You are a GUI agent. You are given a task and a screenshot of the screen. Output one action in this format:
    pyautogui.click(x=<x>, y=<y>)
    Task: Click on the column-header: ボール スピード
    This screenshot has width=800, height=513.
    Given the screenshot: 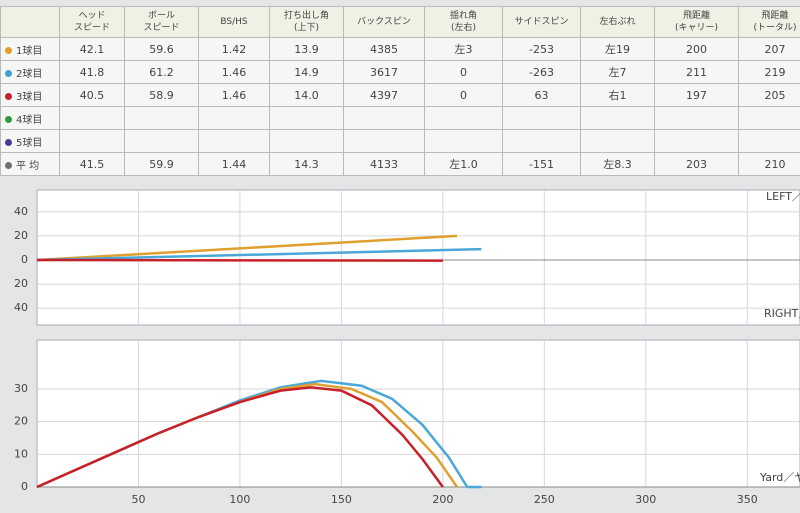 What is the action you would take?
    pyautogui.click(x=161, y=22)
    